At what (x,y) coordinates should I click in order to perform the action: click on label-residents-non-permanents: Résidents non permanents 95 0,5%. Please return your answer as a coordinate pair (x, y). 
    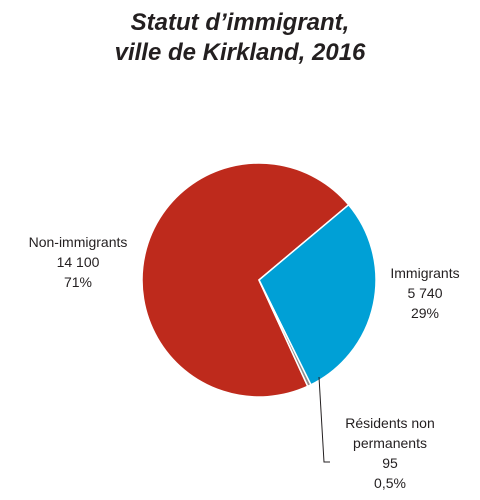
    Looking at the image, I should click on (390, 453).